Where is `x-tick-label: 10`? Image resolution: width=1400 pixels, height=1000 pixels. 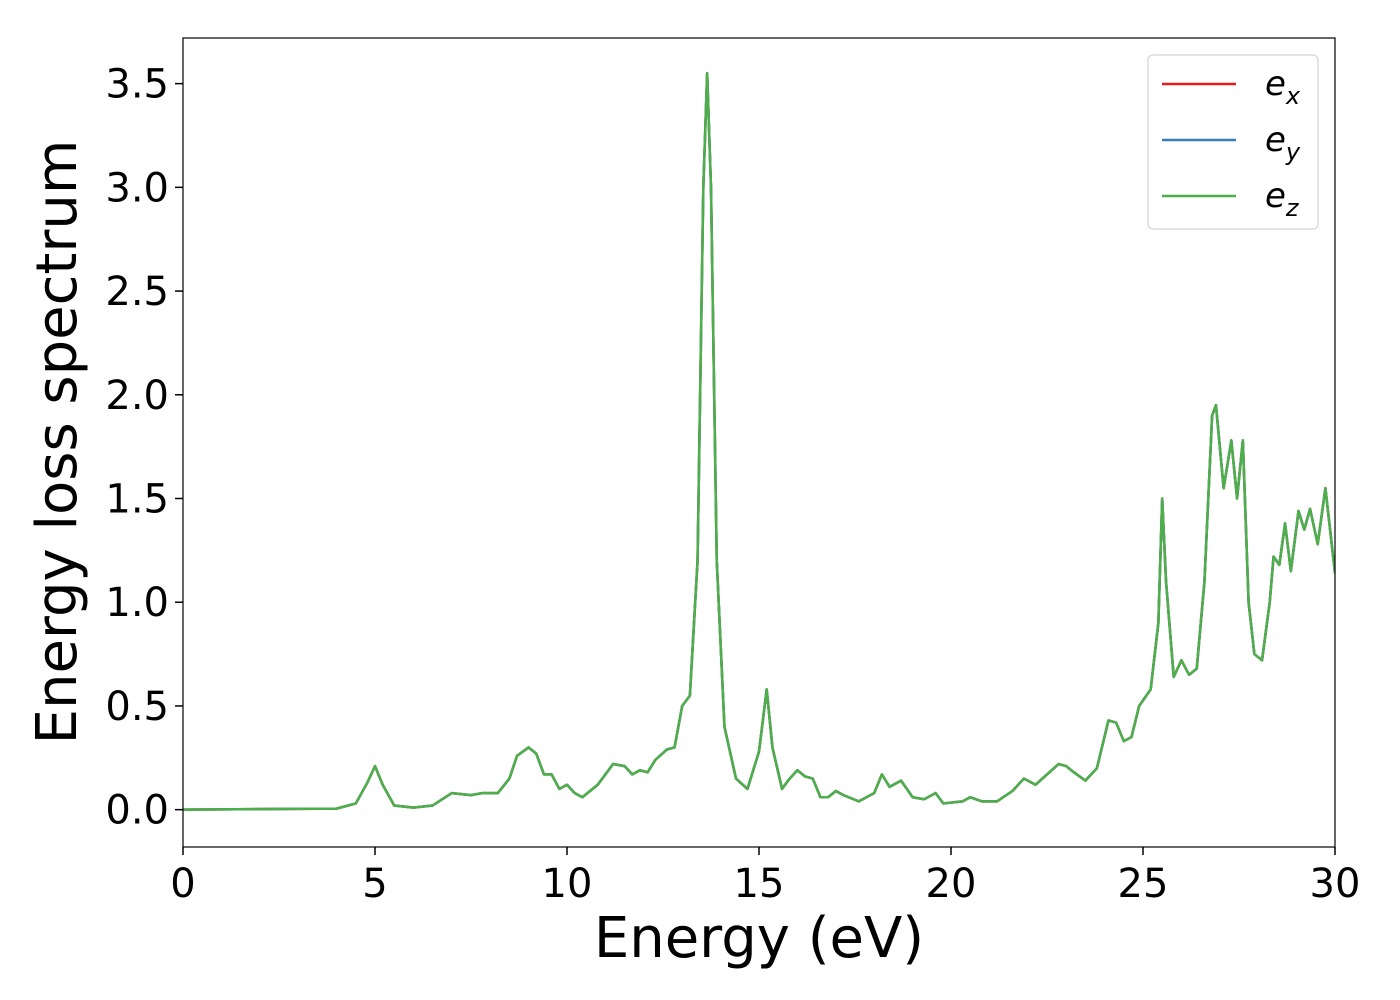 x-tick-label: 10 is located at coordinates (567, 884).